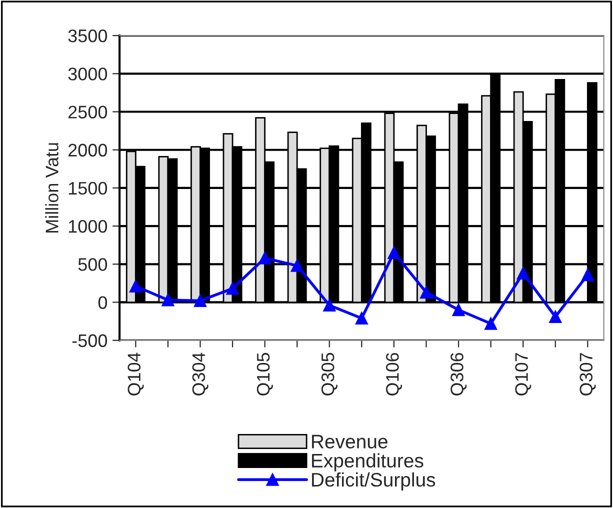 The width and height of the screenshot is (613, 508). I want to click on y-tick-label: -500, so click(90, 341).